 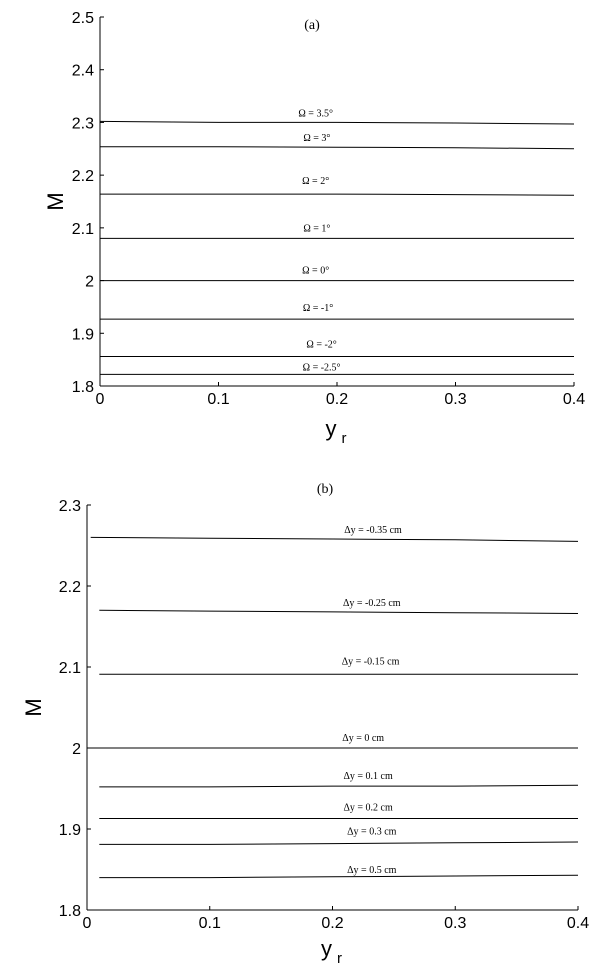 What do you see at coordinates (312, 25) in the screenshot?
I see `panel-label: (a)` at bounding box center [312, 25].